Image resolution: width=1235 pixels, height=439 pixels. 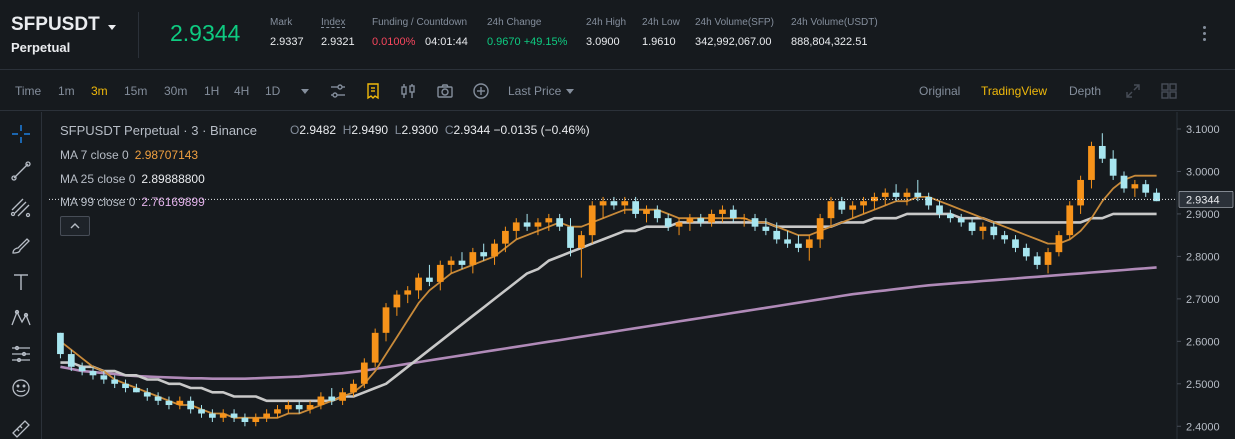 I want to click on interval-dropdown-icon, so click(x=305, y=91).